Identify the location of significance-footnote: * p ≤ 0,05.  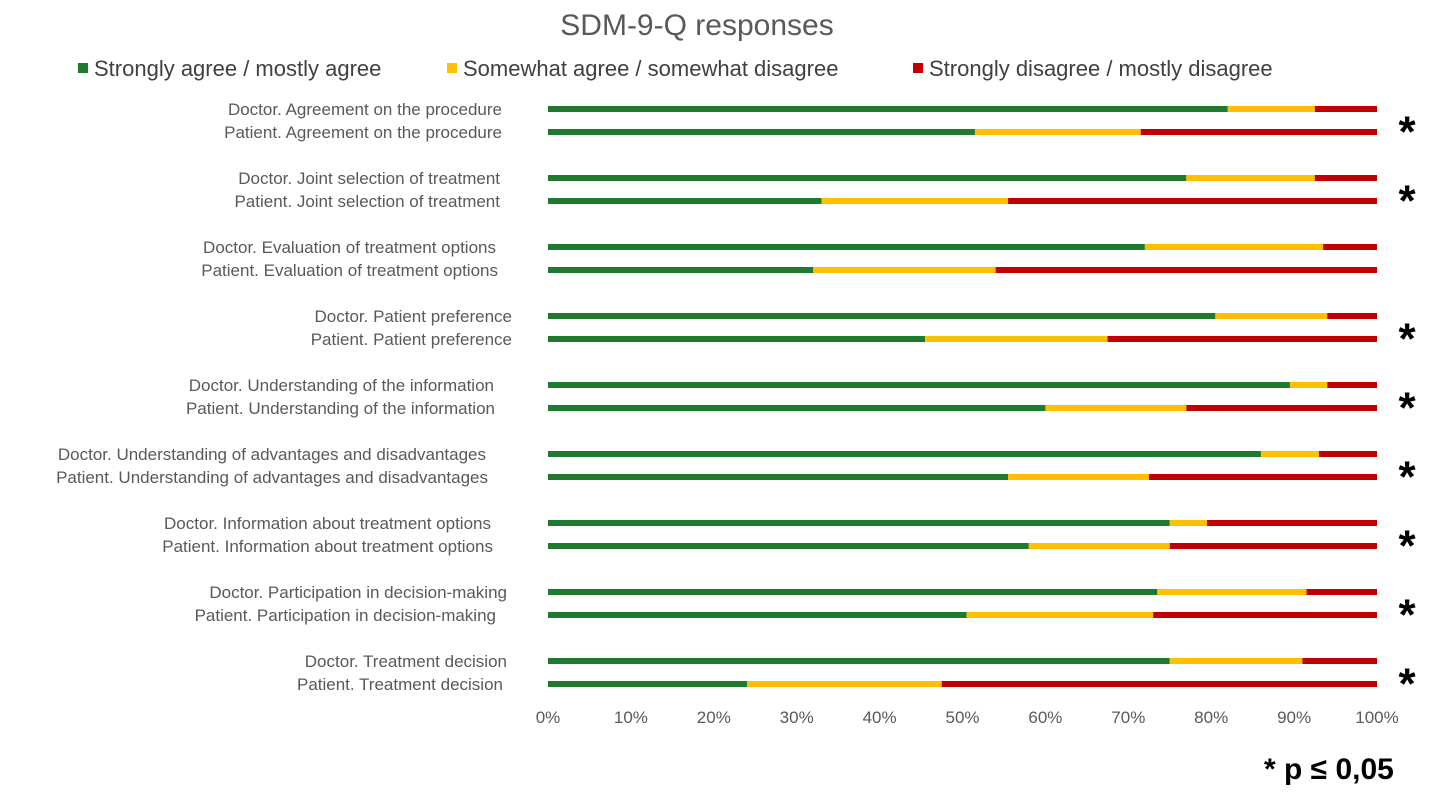
(1329, 769).